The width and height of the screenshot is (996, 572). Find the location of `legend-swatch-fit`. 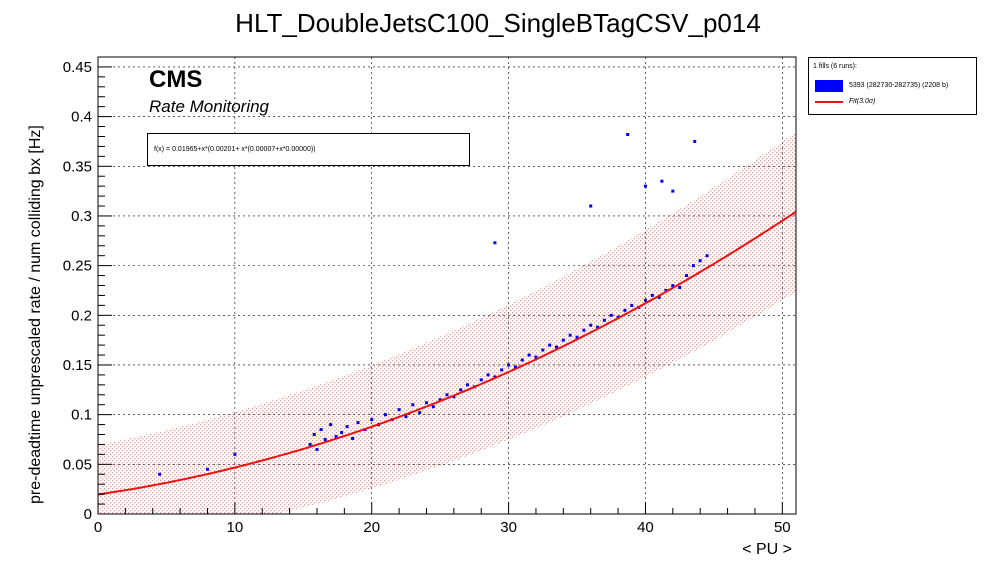

legend-swatch-fit is located at coordinates (829, 102).